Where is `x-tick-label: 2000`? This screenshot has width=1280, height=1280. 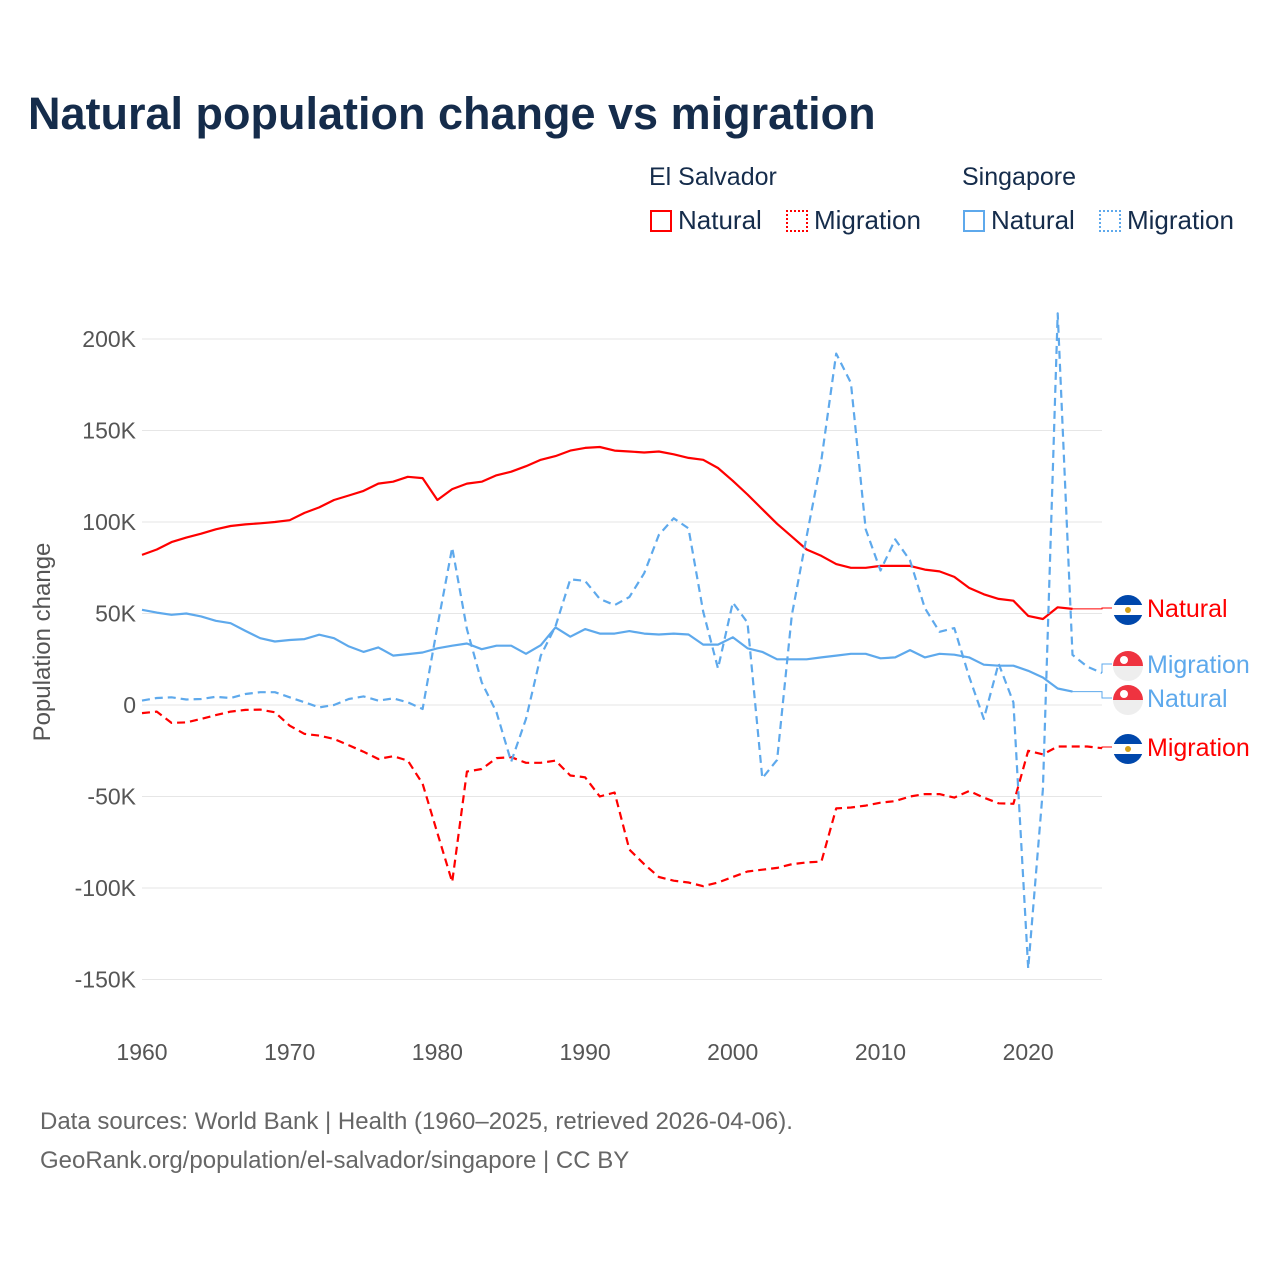 x-tick-label: 2000 is located at coordinates (732, 1052).